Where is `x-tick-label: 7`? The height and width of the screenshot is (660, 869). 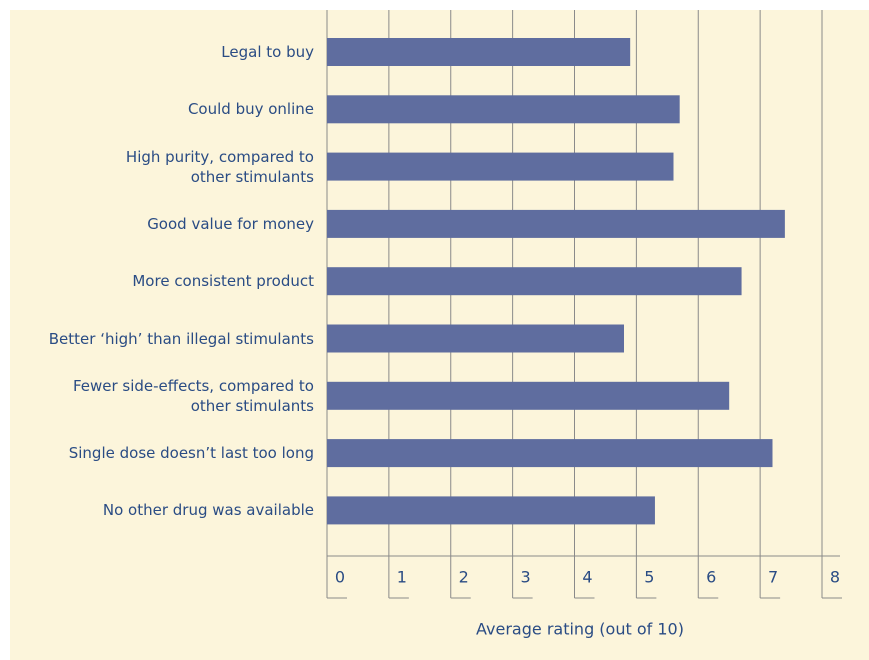 x-tick-label: 7 is located at coordinates (773, 577).